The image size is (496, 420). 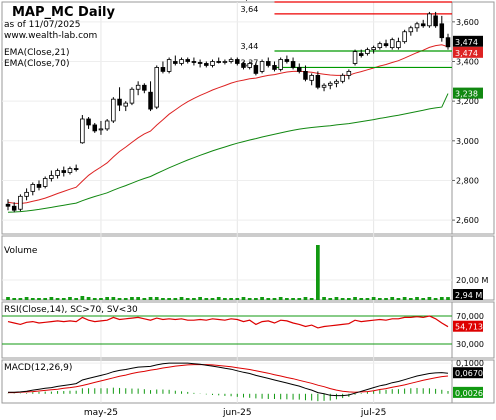 I want to click on watermark: www.wealth-lab.com, so click(x=50, y=36).